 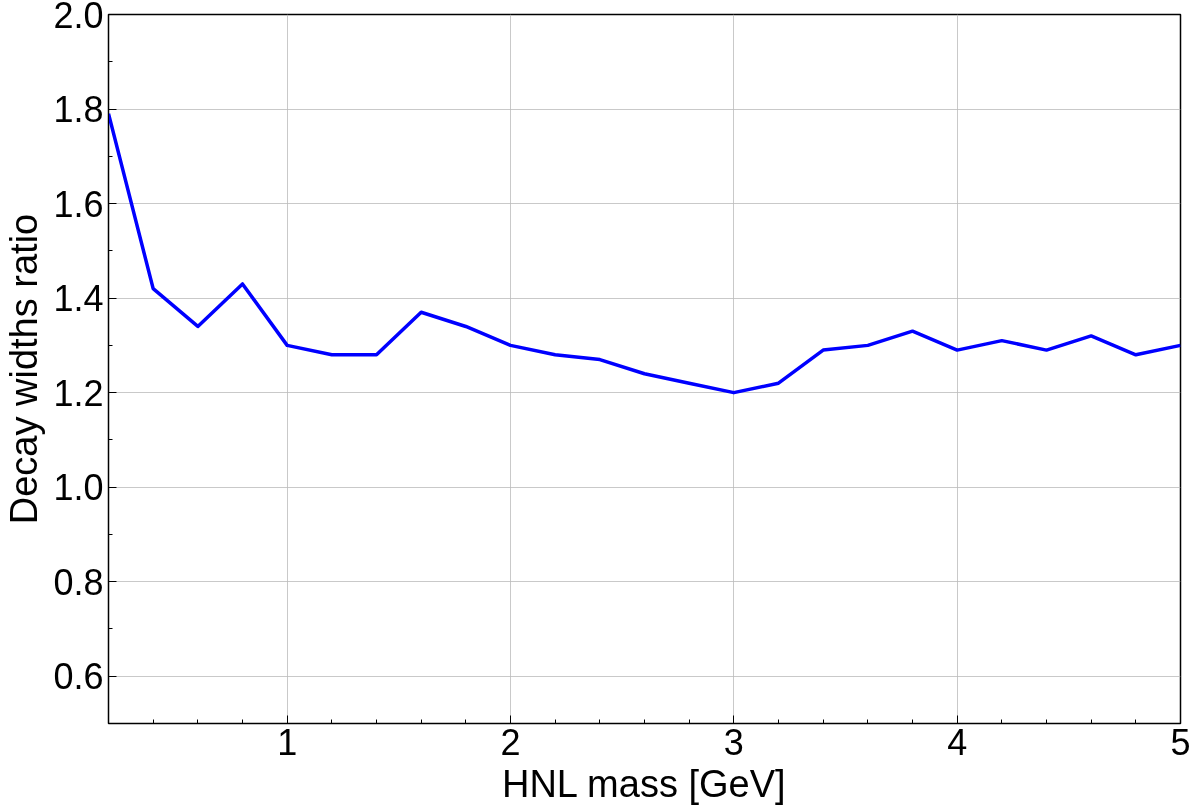 I want to click on y-tick-label: 1.0, so click(x=78, y=488).